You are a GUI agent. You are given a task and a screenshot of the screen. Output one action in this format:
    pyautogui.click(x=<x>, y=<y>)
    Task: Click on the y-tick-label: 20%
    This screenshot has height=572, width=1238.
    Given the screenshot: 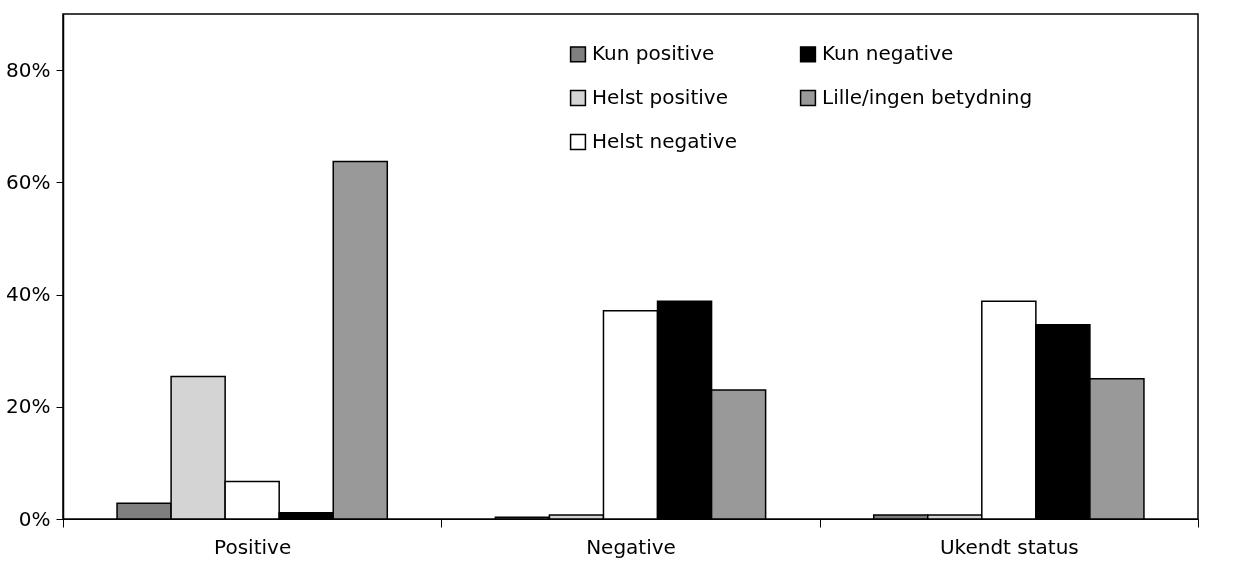 What is the action you would take?
    pyautogui.click(x=28, y=406)
    